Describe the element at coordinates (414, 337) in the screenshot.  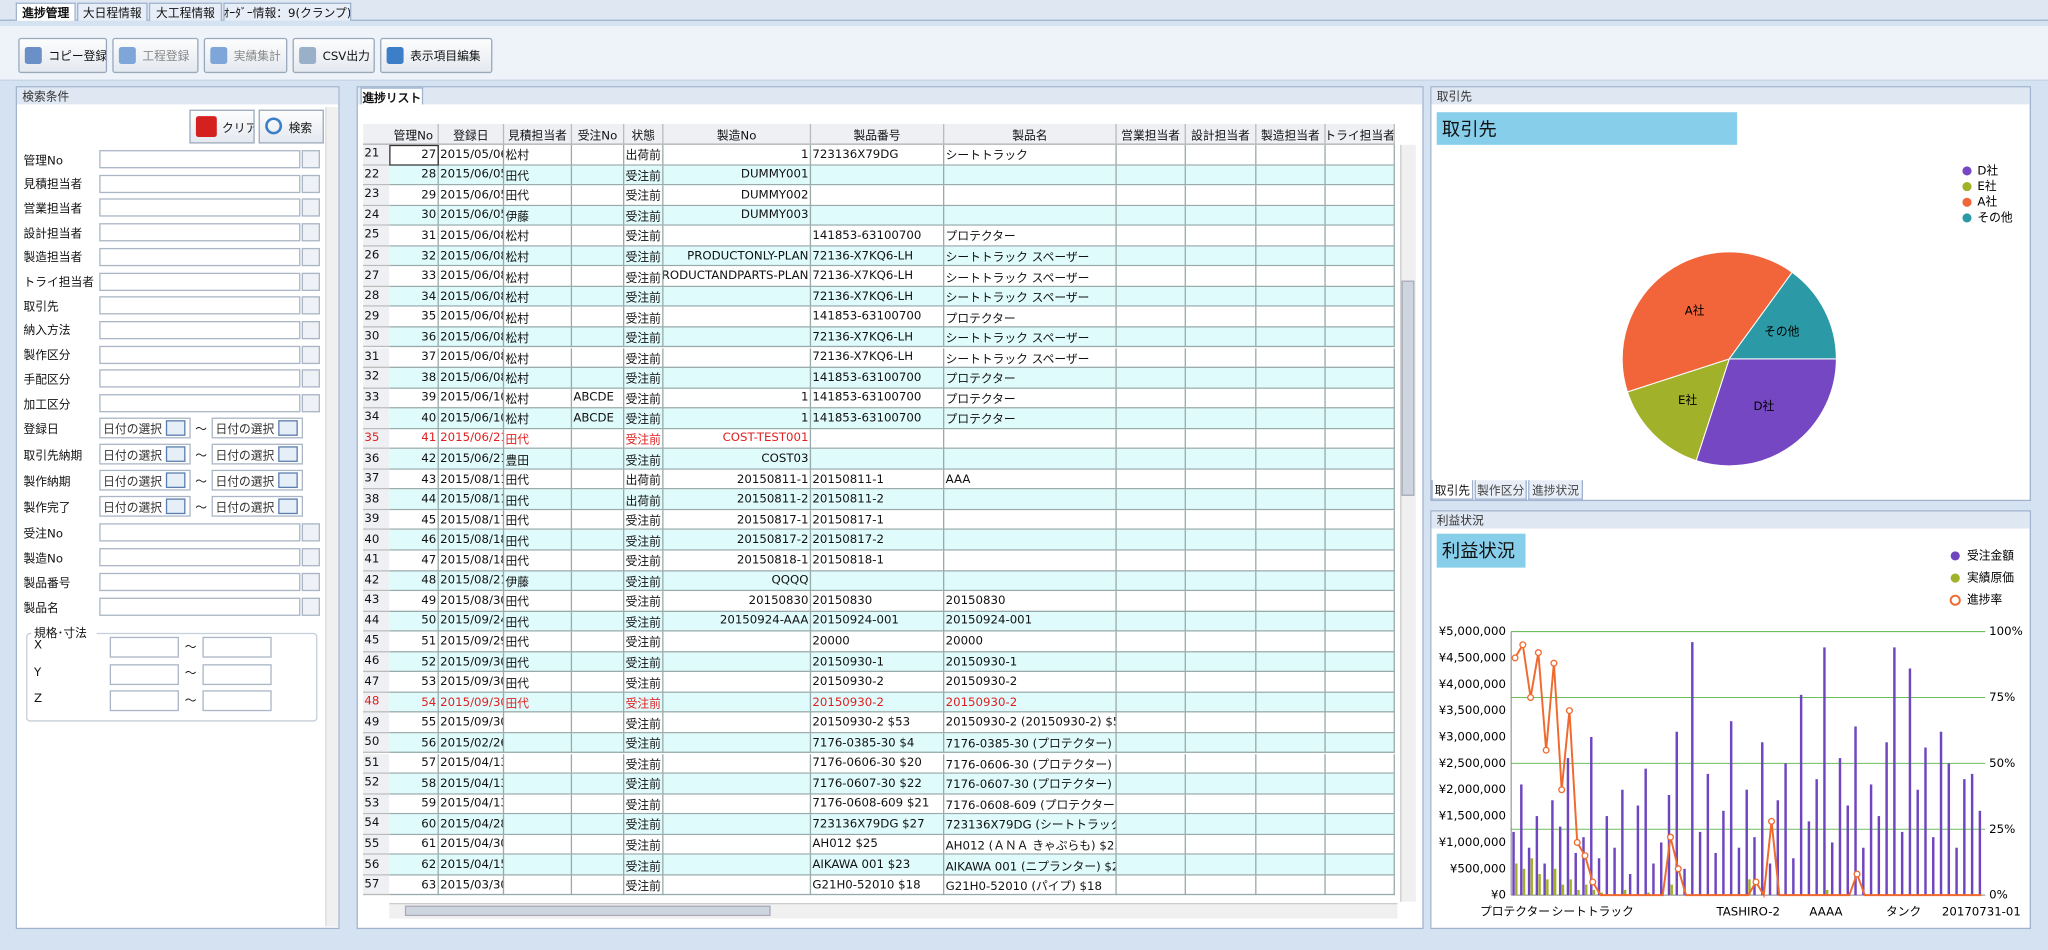
I see `table-cell: 36` at that location.